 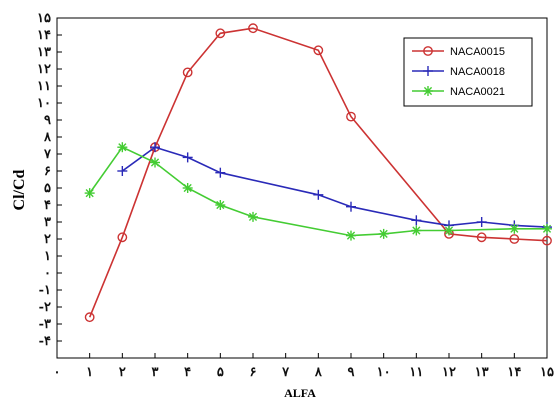 I want to click on x-tick-label: ٧, so click(x=285, y=372).